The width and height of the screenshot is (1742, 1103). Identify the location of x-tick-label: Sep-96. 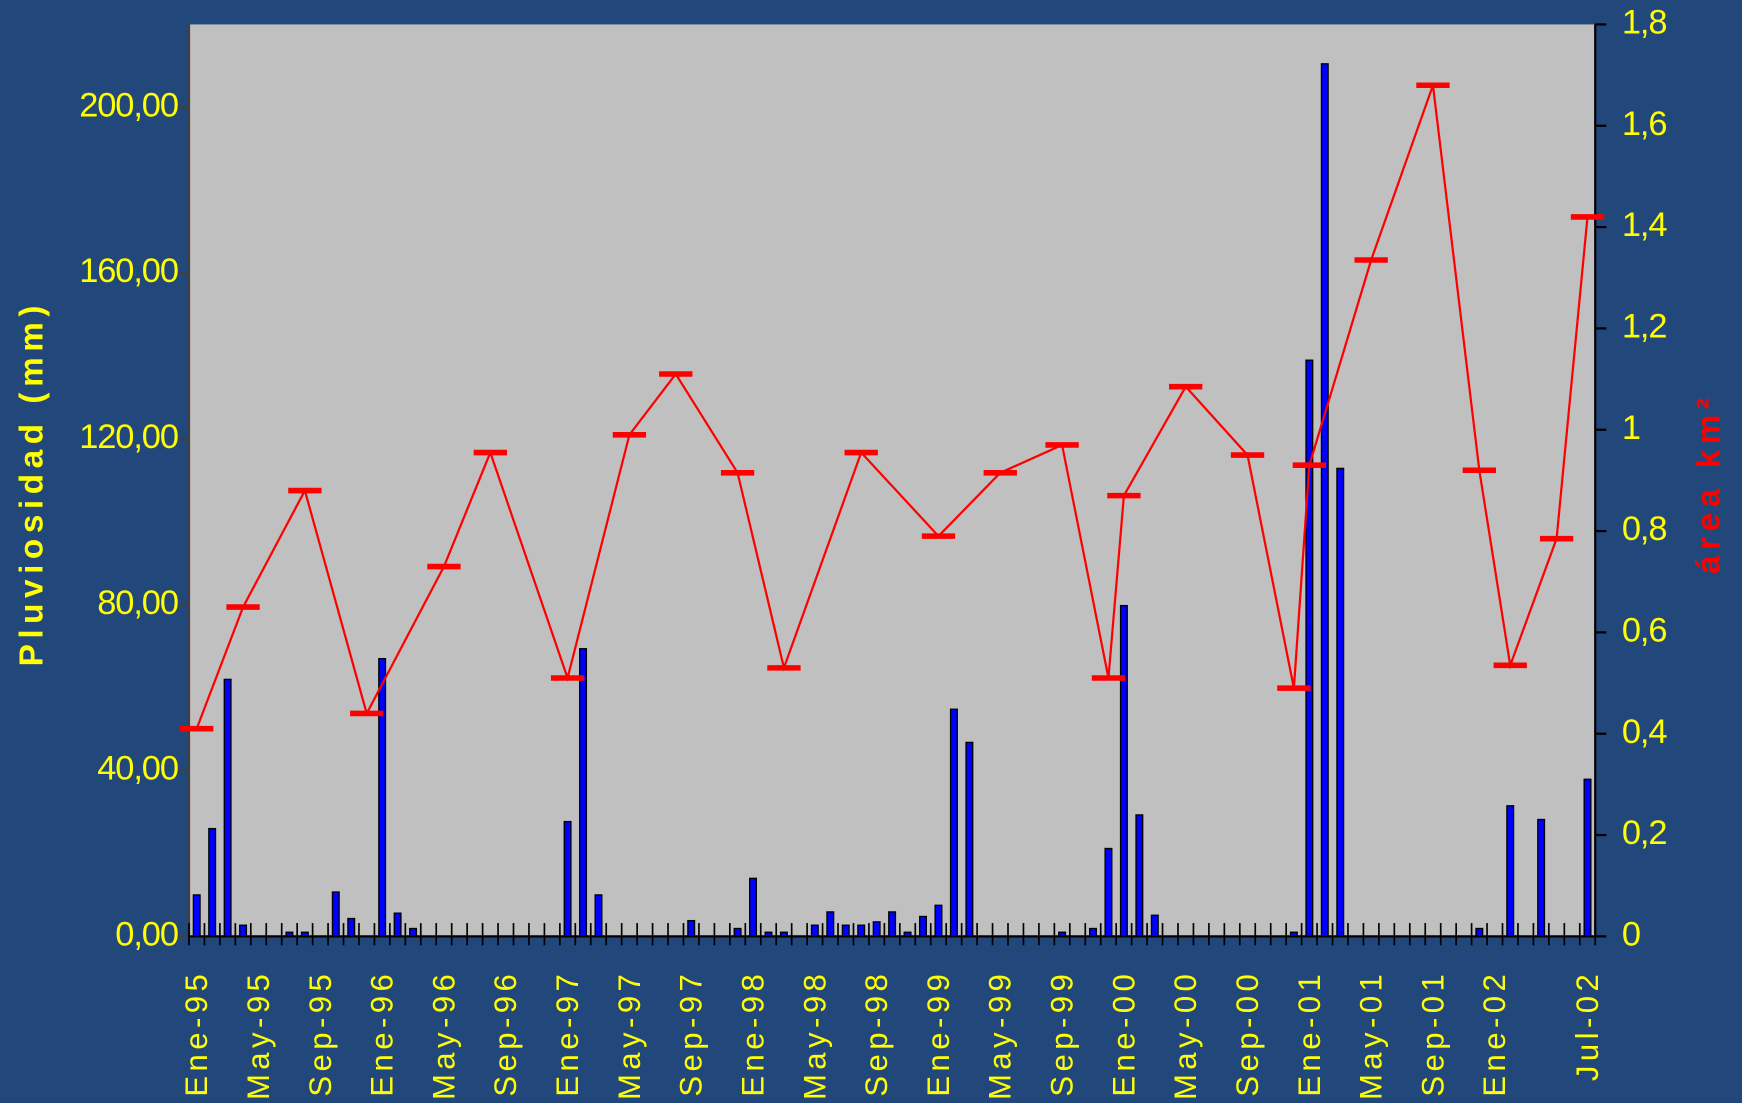
(505, 1033).